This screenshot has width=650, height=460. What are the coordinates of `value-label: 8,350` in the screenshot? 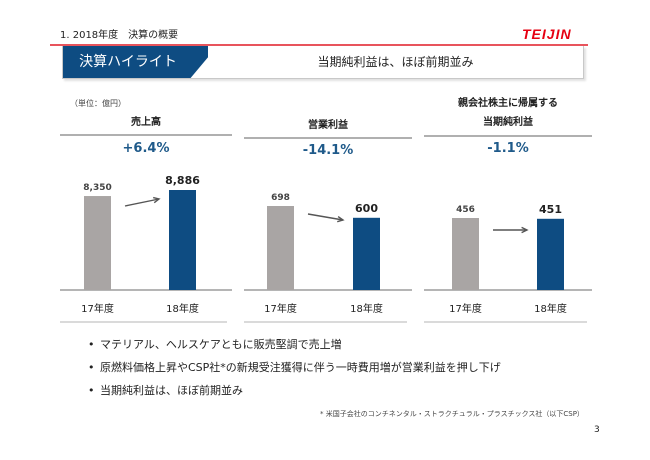 It's located at (97, 188).